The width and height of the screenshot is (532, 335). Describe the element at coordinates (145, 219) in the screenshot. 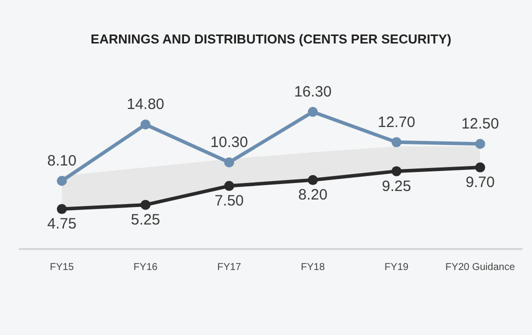

I see `data-label: 5.25` at that location.